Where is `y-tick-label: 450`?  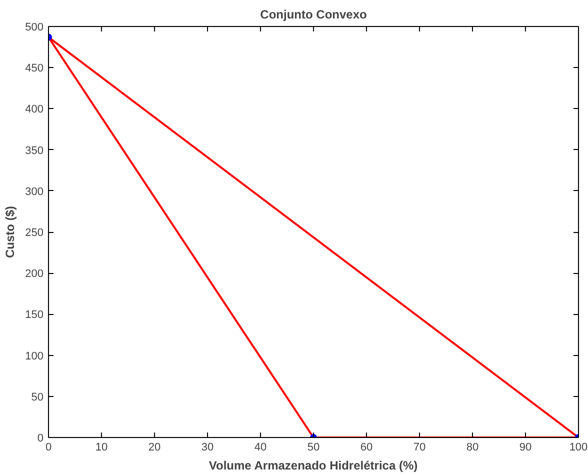 y-tick-label: 450 is located at coordinates (34, 68).